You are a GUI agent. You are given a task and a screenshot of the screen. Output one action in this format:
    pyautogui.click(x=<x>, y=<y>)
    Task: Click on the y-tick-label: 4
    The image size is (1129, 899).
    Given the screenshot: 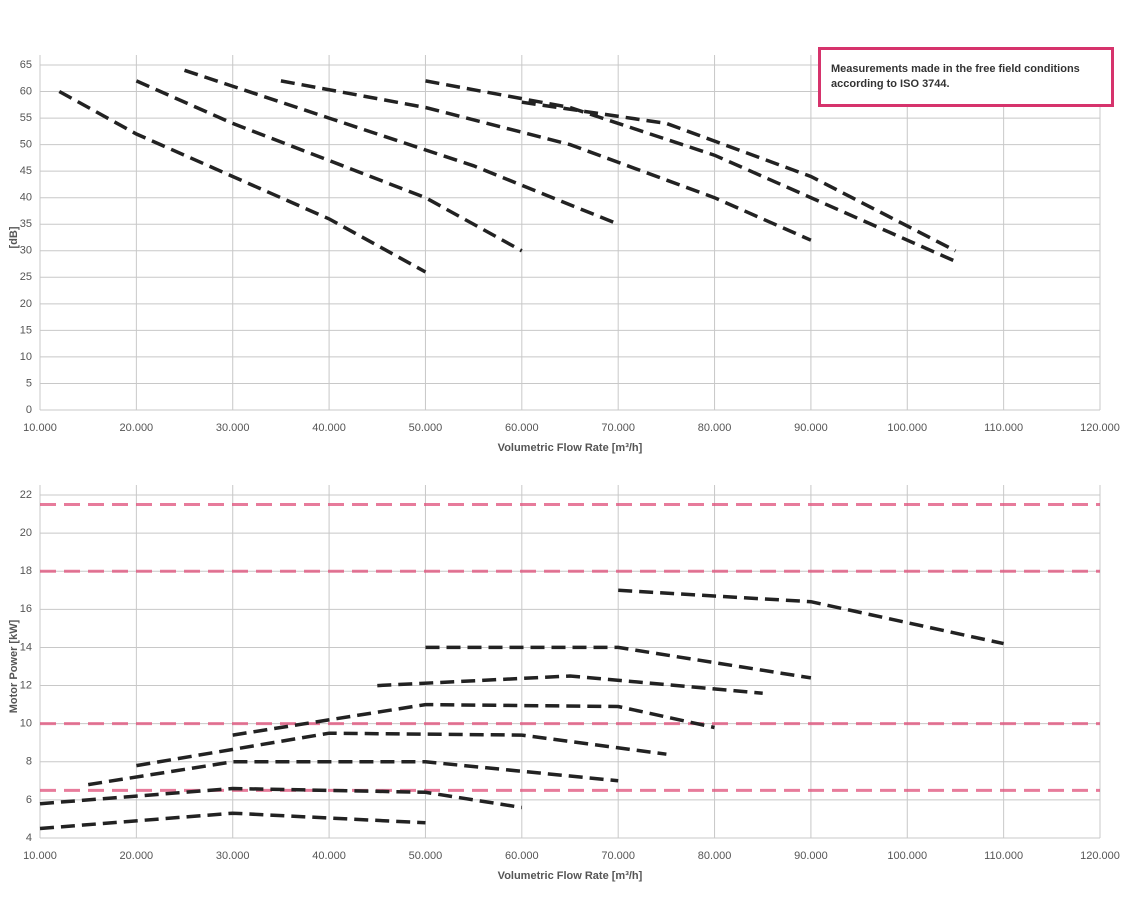 What is the action you would take?
    pyautogui.click(x=29, y=838)
    